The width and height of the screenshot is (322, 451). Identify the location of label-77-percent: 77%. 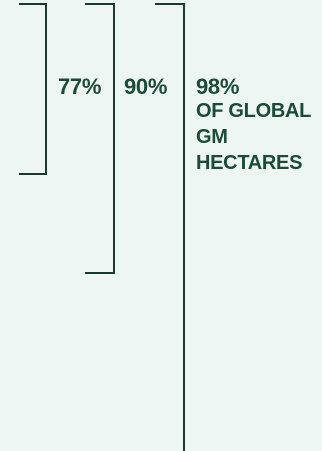
(80, 86).